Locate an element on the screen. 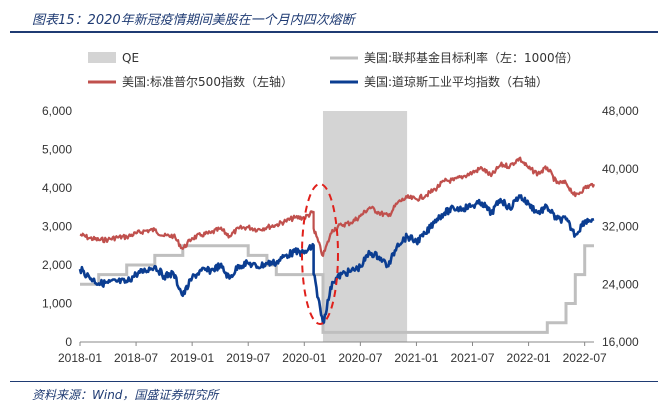 The width and height of the screenshot is (668, 405). left-axis-tick-label: 4,000 is located at coordinates (57, 188).